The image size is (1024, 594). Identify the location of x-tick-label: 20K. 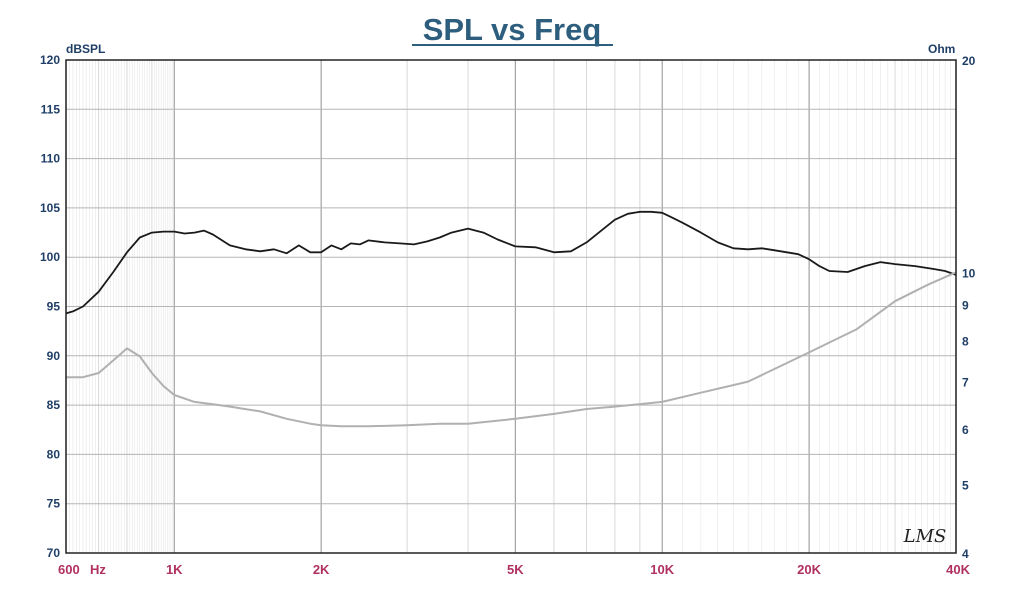
(809, 569).